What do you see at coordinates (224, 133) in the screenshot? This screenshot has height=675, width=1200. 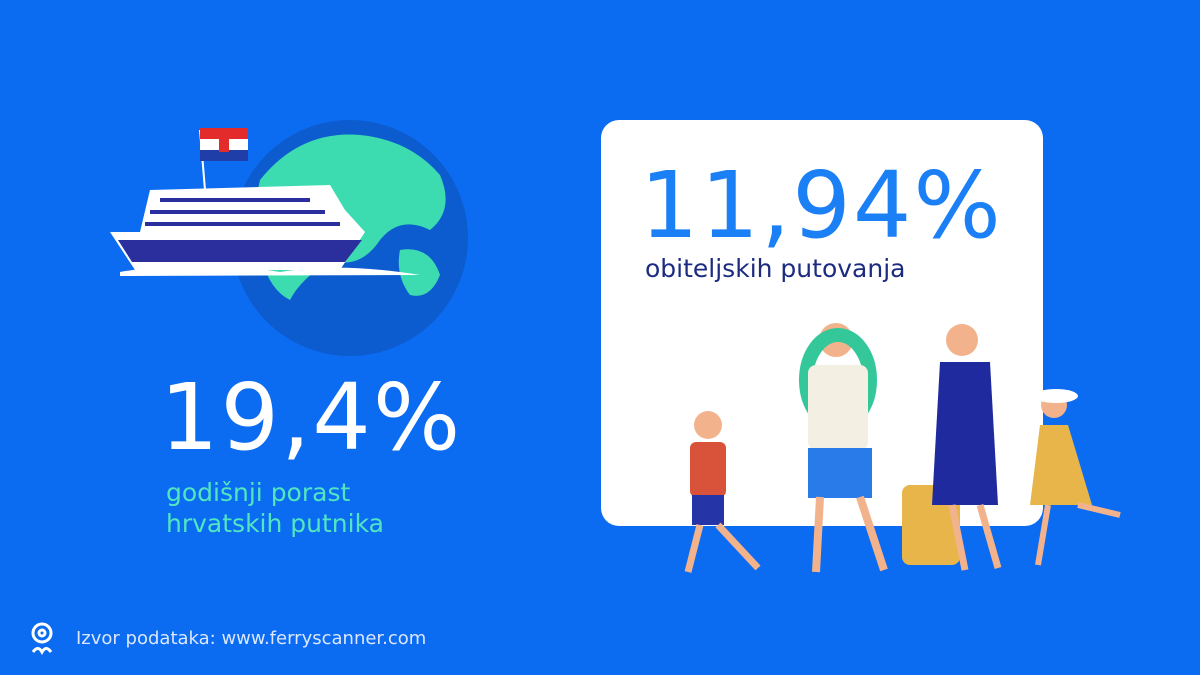 I see `flag-red` at bounding box center [224, 133].